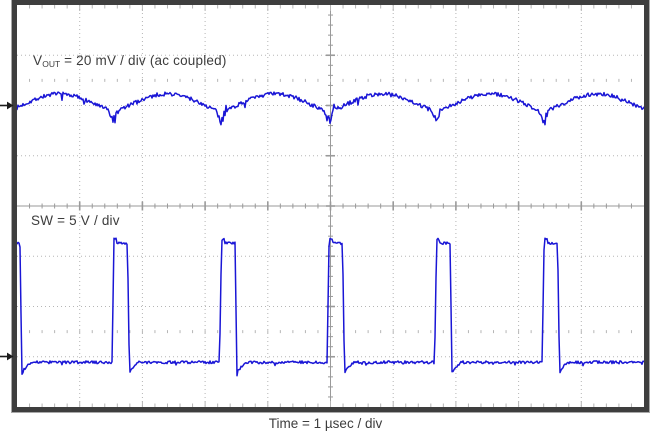 This screenshot has width=651, height=436. What do you see at coordinates (38, 60) in the screenshot?
I see `vout-symbol: V` at bounding box center [38, 60].